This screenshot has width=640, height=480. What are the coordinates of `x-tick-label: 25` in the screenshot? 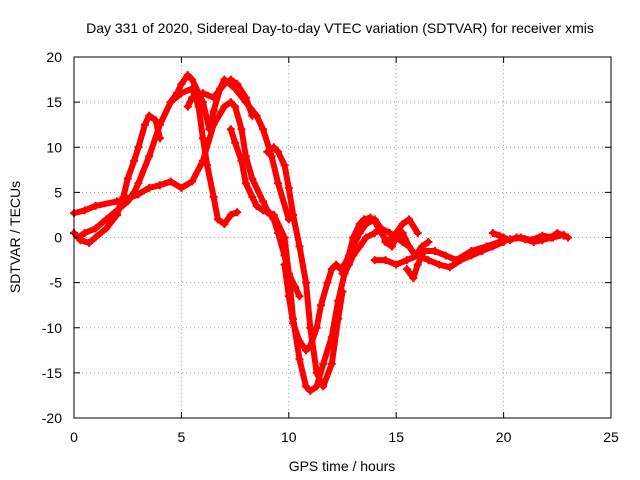 It's located at (611, 437).